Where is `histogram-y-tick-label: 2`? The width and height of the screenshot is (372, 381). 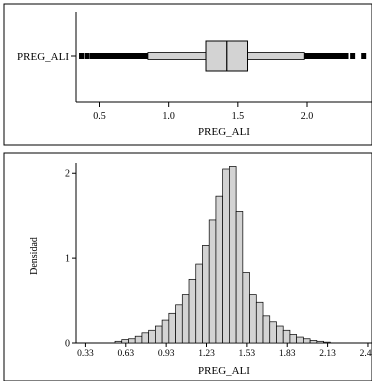
histogram-y-tick-label: 2 is located at coordinates (67, 174).